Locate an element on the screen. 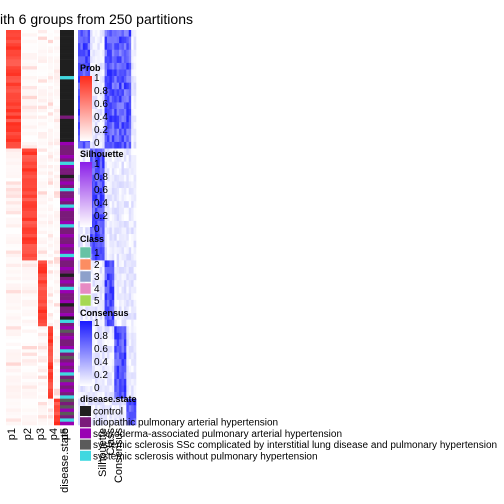 The height and width of the screenshot is (504, 504). probability-columns is located at coordinates (33, 228).